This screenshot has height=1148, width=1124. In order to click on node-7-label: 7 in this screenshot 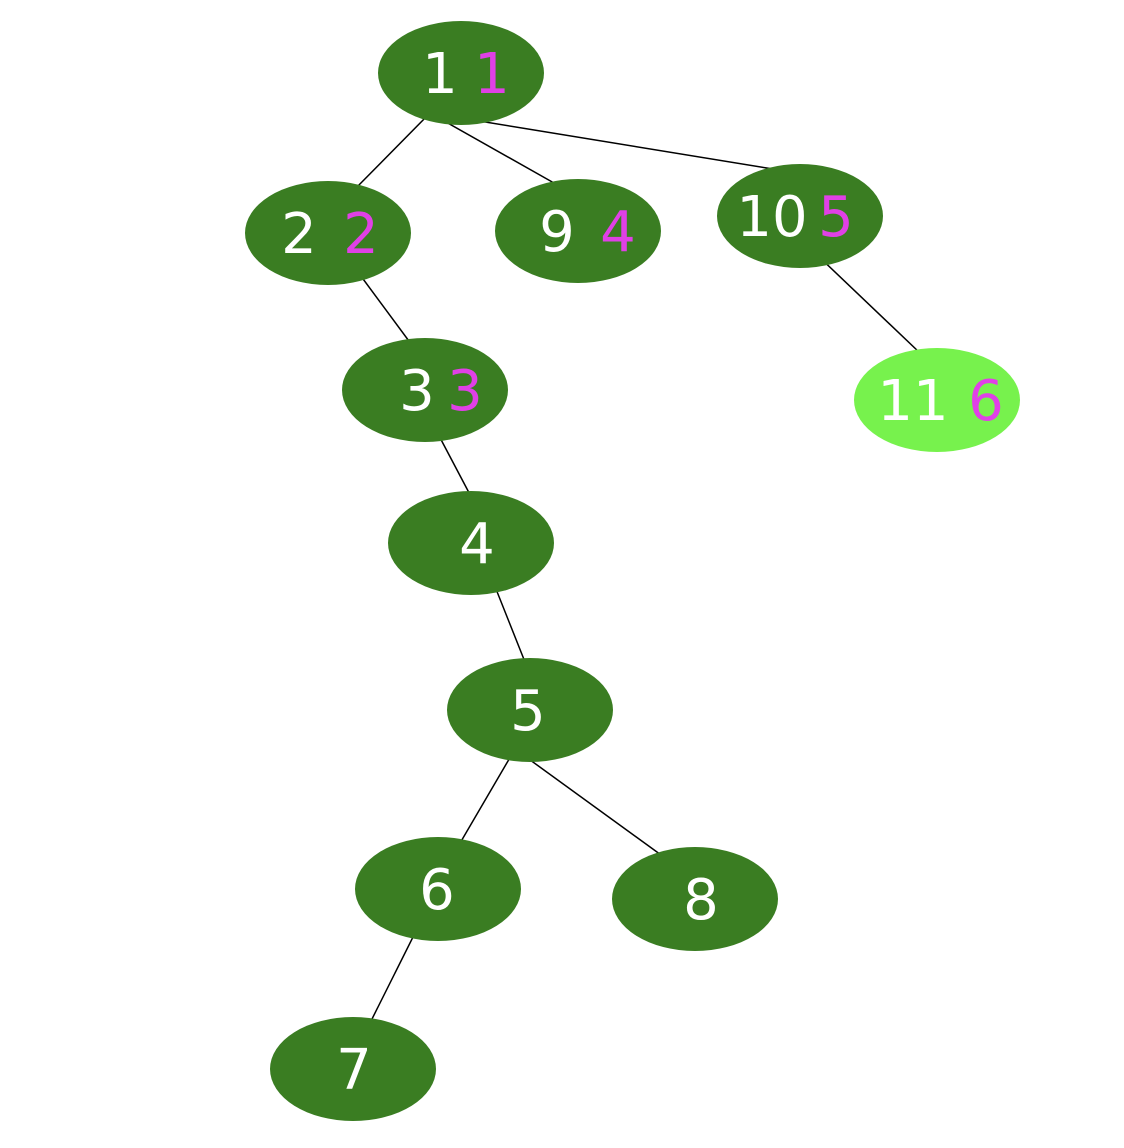, I will do `click(354, 1070)`.